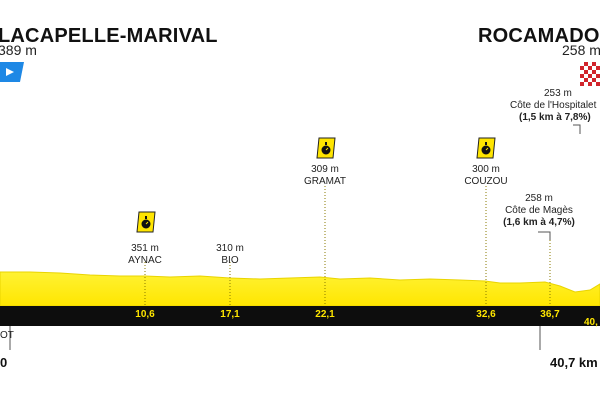 The width and height of the screenshot is (600, 400). What do you see at coordinates (539, 36) in the screenshot?
I see `finish-town-name: ROCAMADOUR` at bounding box center [539, 36].